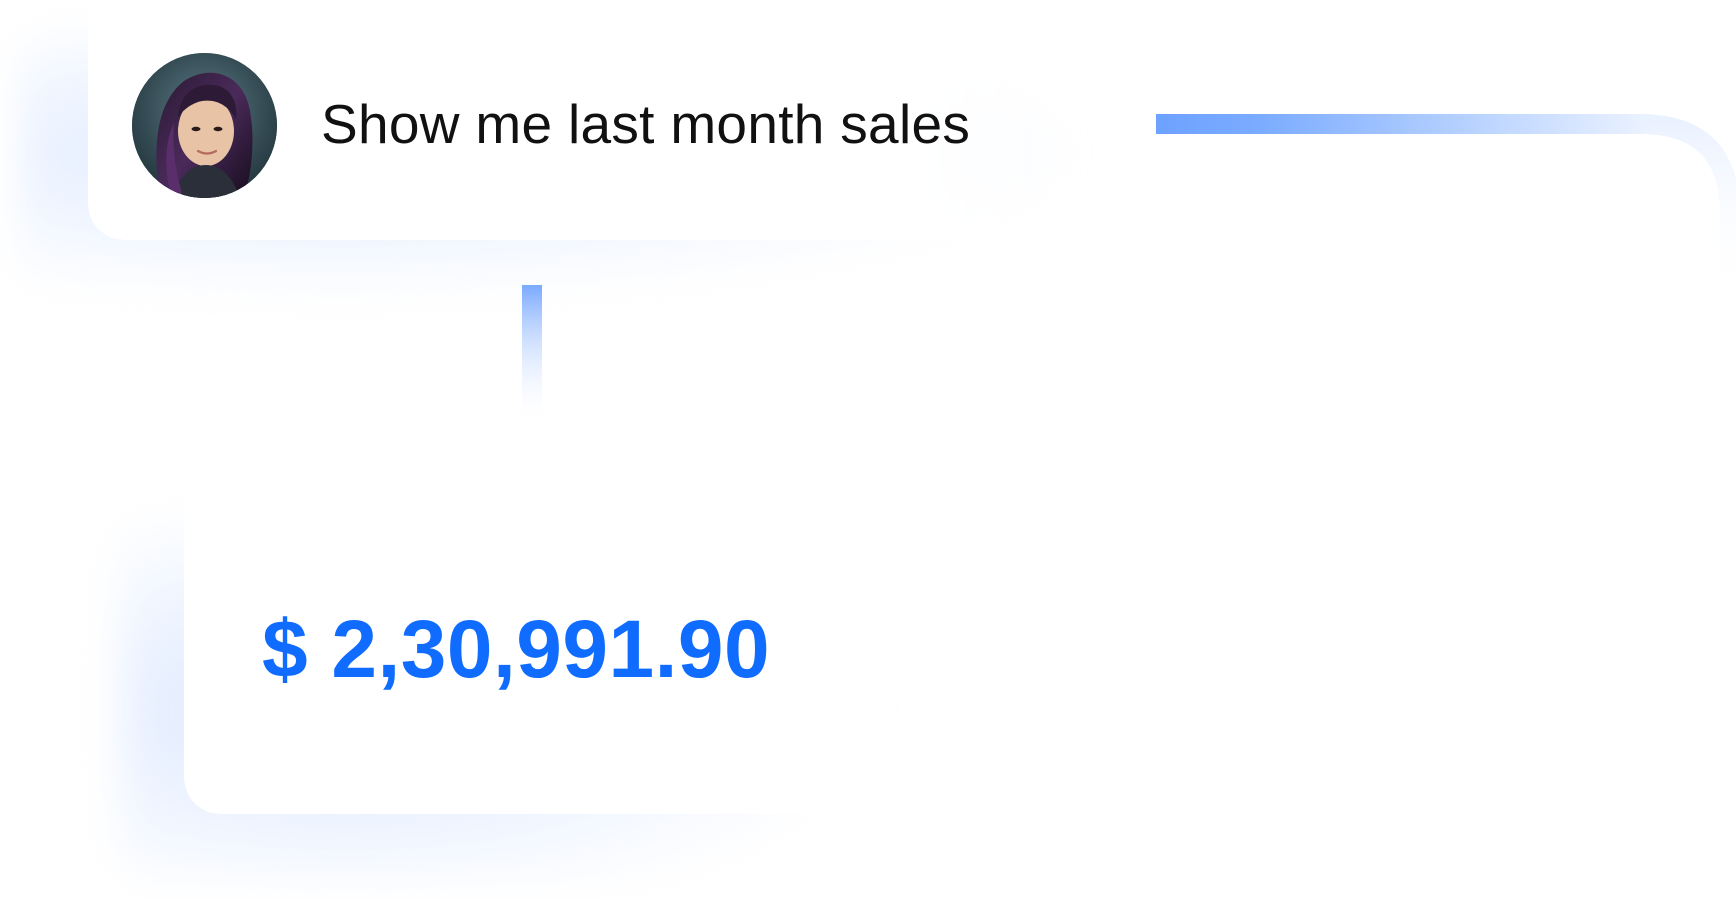 Image resolution: width=1736 pixels, height=900 pixels. I want to click on user-avatar-icon, so click(204, 125).